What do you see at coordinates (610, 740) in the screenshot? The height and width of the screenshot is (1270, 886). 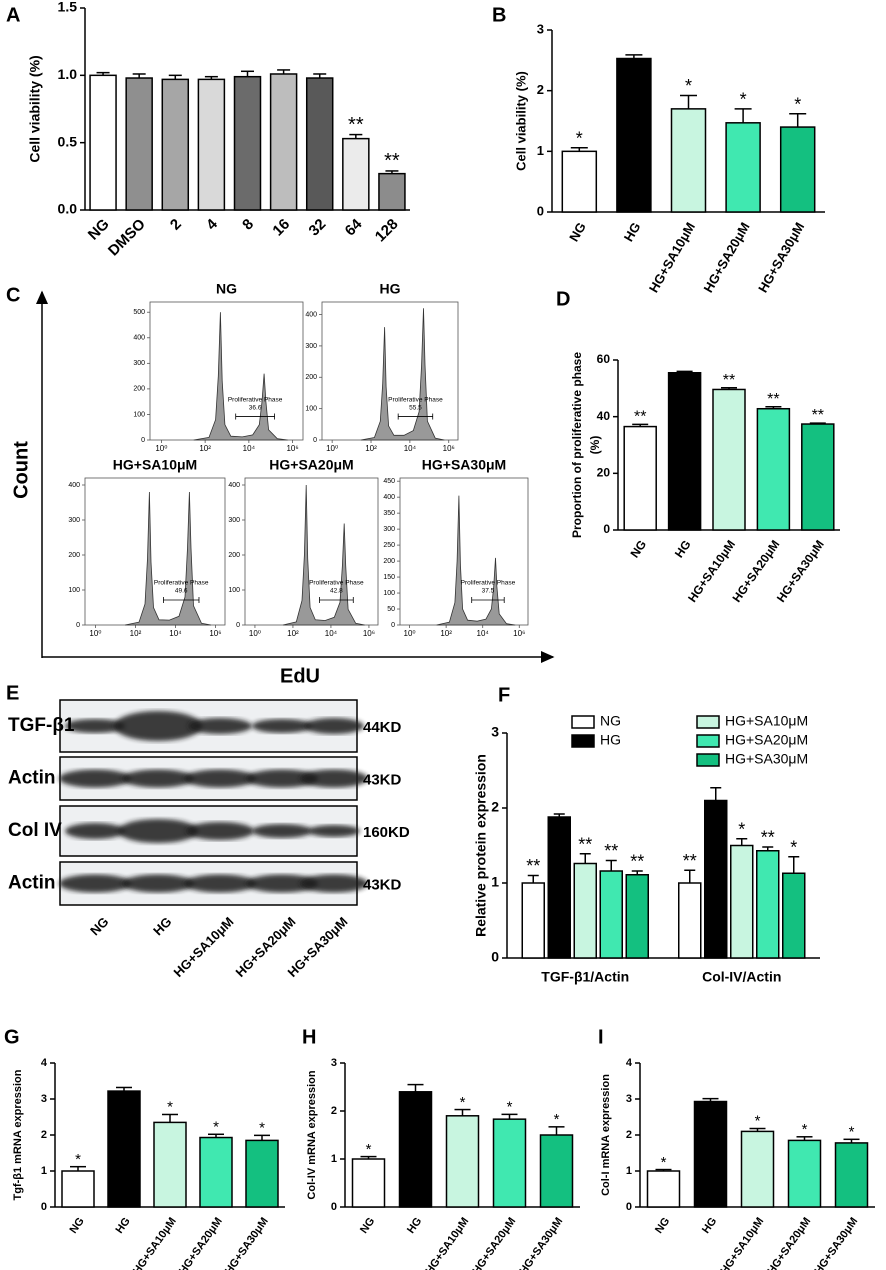 I see `legend-label: HG` at bounding box center [610, 740].